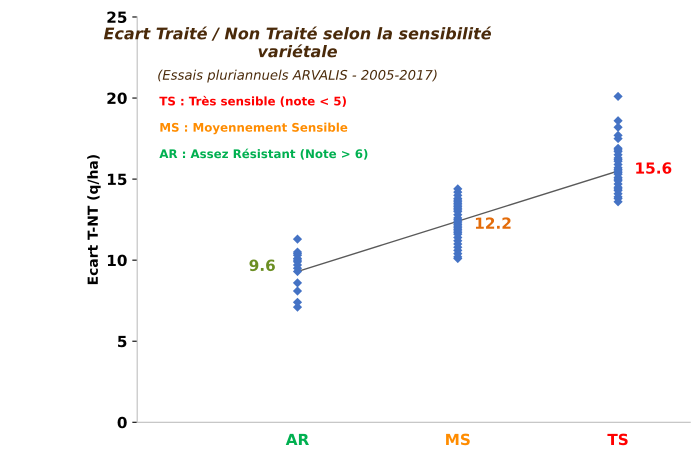 The image size is (700, 459). Describe the element at coordinates (116, 17) in the screenshot. I see `y-tick-label: 25` at that location.